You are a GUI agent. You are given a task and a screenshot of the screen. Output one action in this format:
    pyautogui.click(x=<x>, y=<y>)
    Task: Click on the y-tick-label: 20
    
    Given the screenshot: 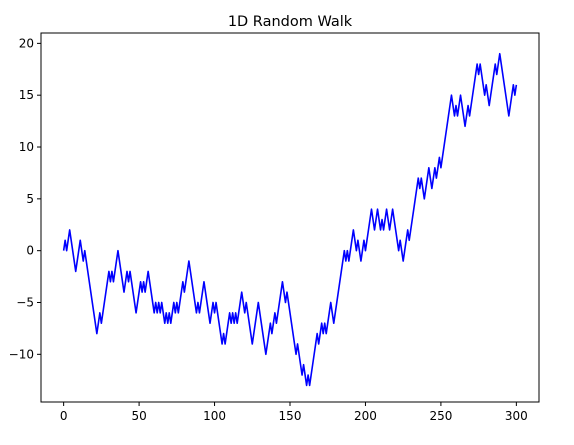 What is the action you would take?
    pyautogui.click(x=26, y=43)
    